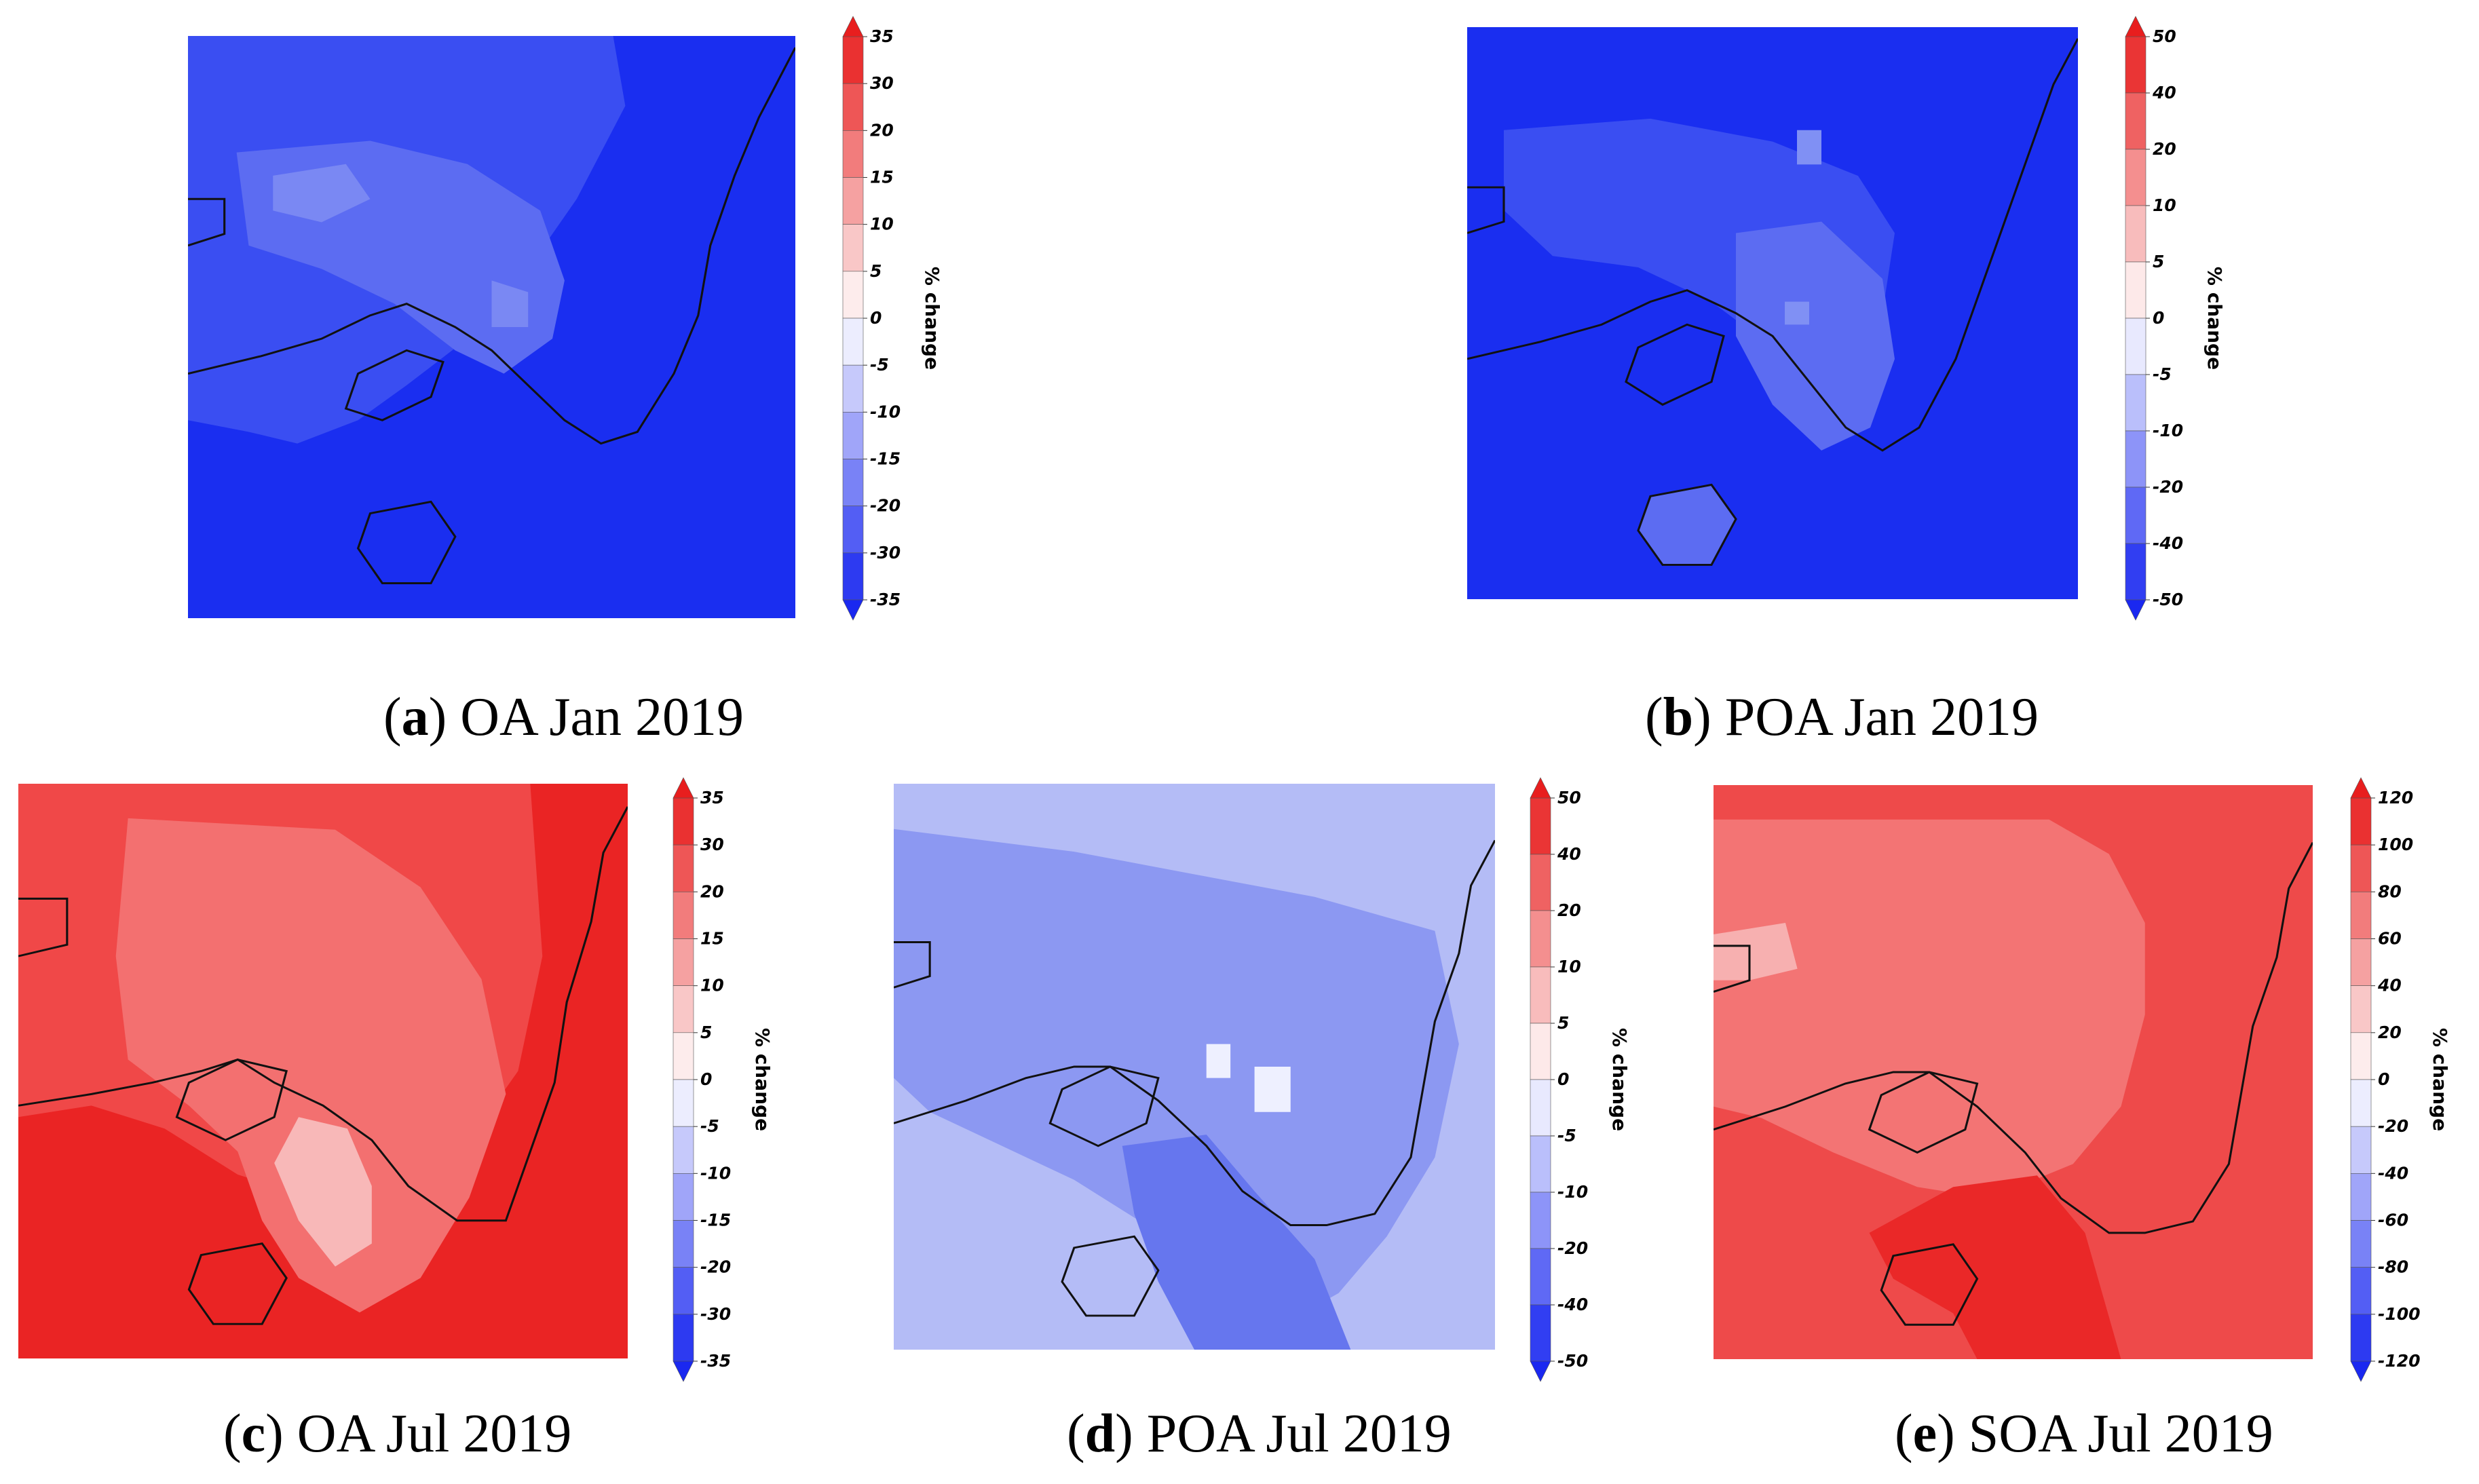 The height and width of the screenshot is (1484, 2479). I want to click on colorbar-e-tick-label: -40, so click(2393, 1173).